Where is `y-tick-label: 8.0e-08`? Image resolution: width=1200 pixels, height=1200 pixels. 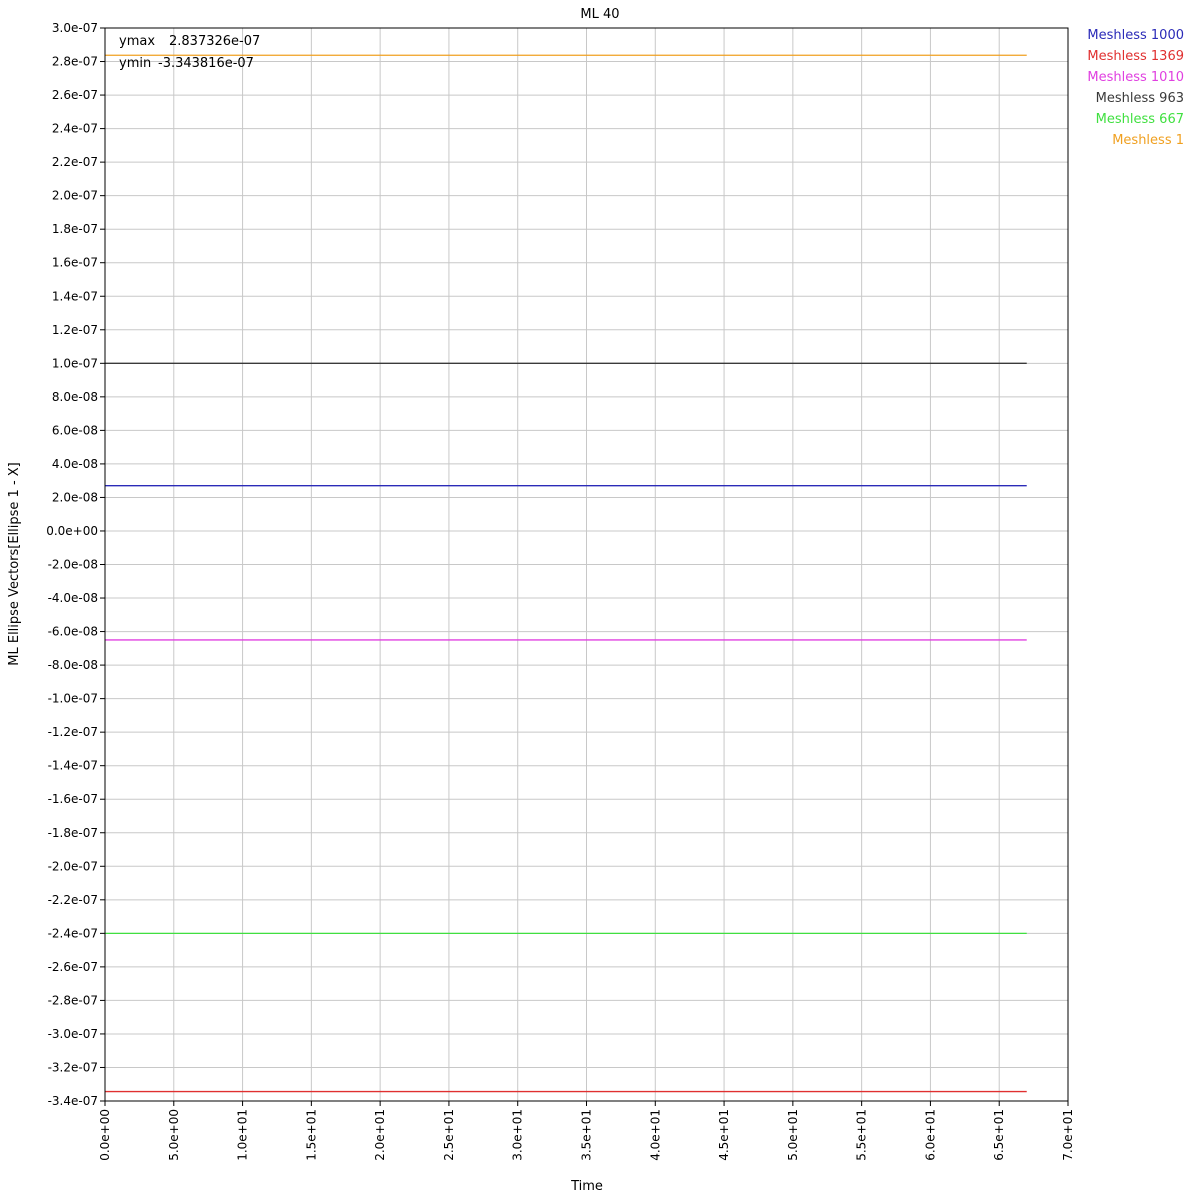
y-tick-label: 8.0e-08 is located at coordinates (75, 397).